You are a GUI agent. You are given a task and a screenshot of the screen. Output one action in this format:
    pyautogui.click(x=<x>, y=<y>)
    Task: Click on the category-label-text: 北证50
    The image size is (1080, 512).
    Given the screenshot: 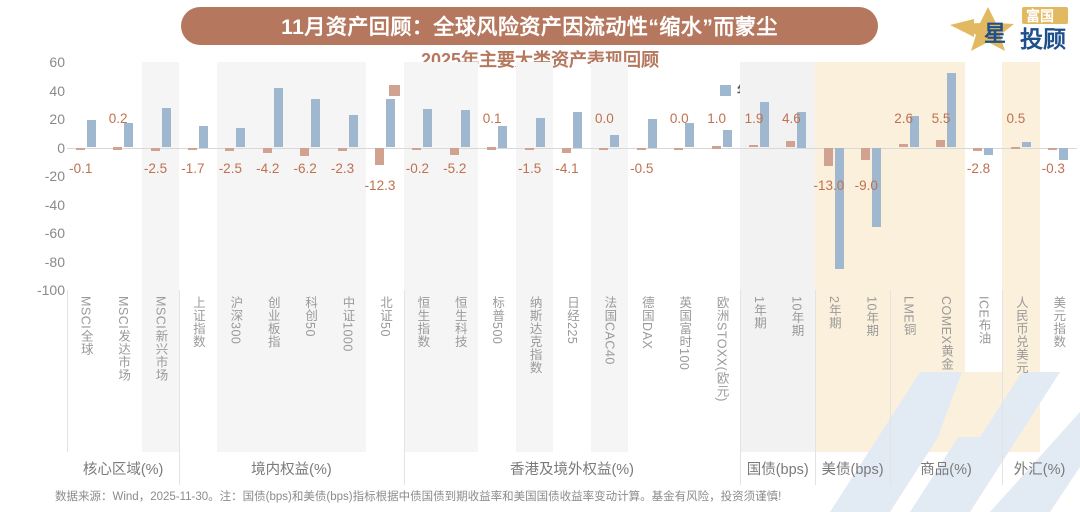 What is the action you would take?
    pyautogui.click(x=384, y=316)
    